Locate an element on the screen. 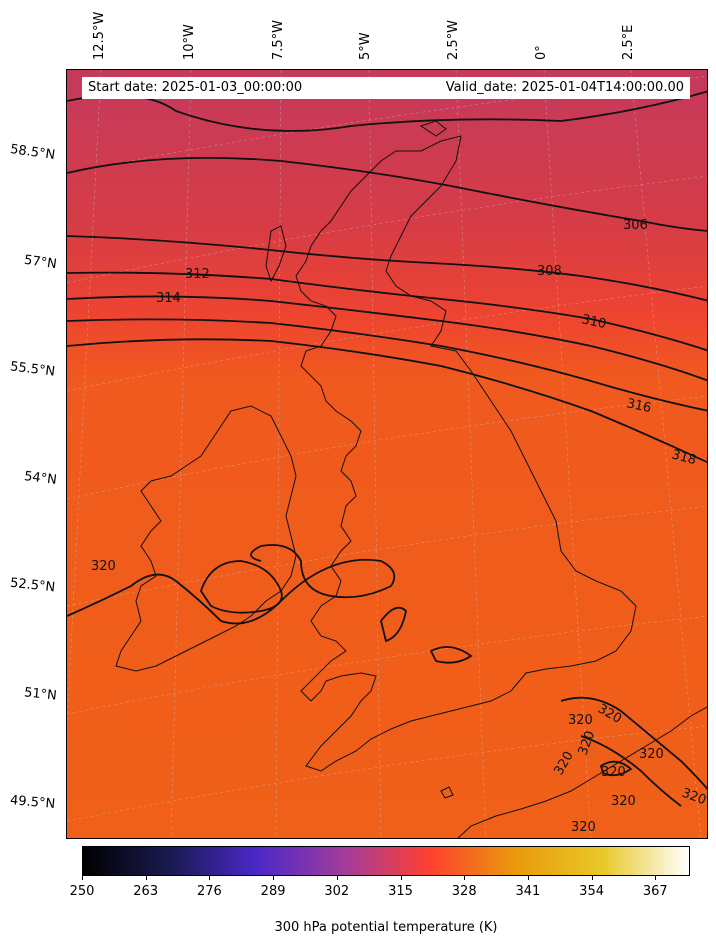 This screenshot has width=716, height=949. lat-label-52-5n: 52.5°N is located at coordinates (32, 585).